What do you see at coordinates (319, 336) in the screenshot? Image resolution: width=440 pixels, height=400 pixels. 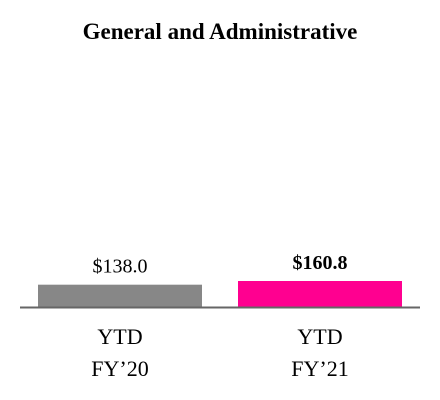 I see `x-tick-label-2-line-1: YTD` at bounding box center [319, 336].